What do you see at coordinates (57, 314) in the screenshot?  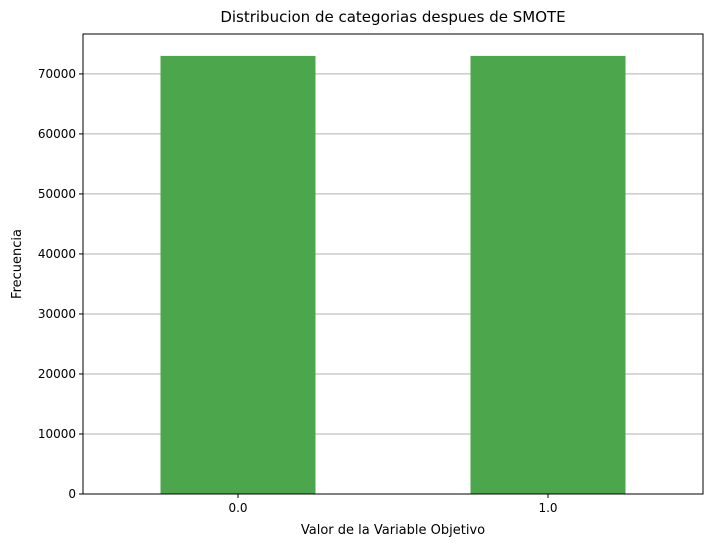 I see `y-tick-label-3: 30000` at bounding box center [57, 314].